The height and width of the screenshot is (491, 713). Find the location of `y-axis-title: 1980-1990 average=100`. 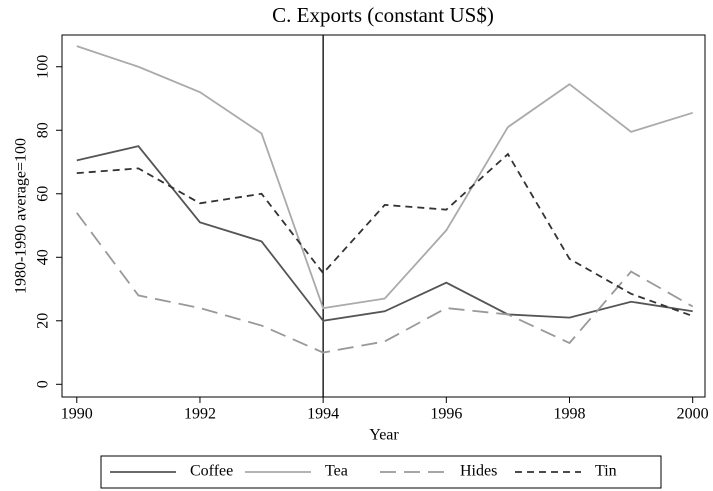

y-axis-title: 1980-1990 average=100 is located at coordinates (21, 216).